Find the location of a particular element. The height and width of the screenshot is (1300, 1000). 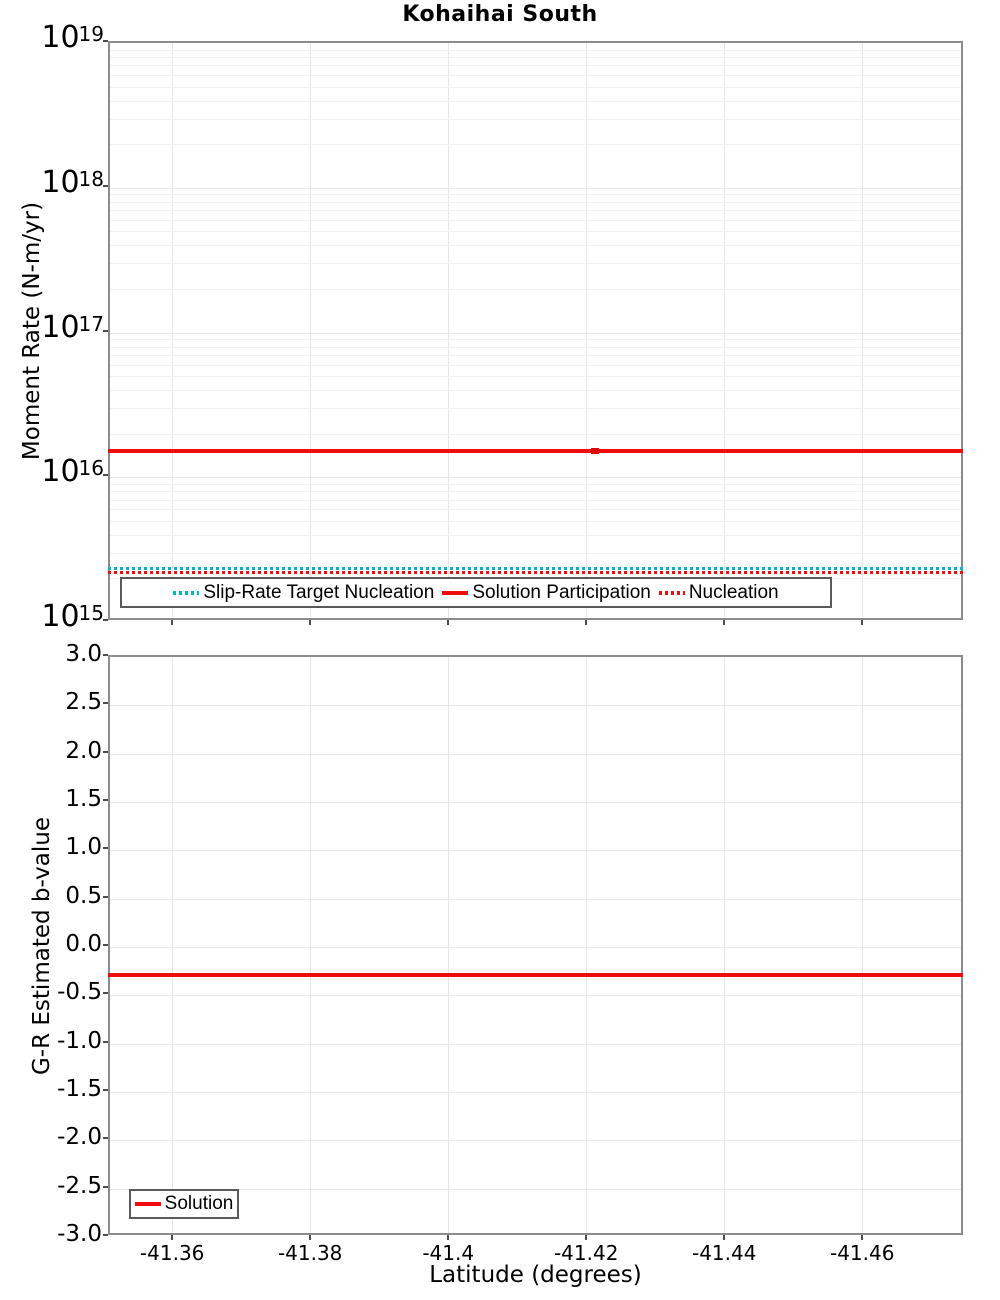

series-line-solution-participation is located at coordinates (535, 451).